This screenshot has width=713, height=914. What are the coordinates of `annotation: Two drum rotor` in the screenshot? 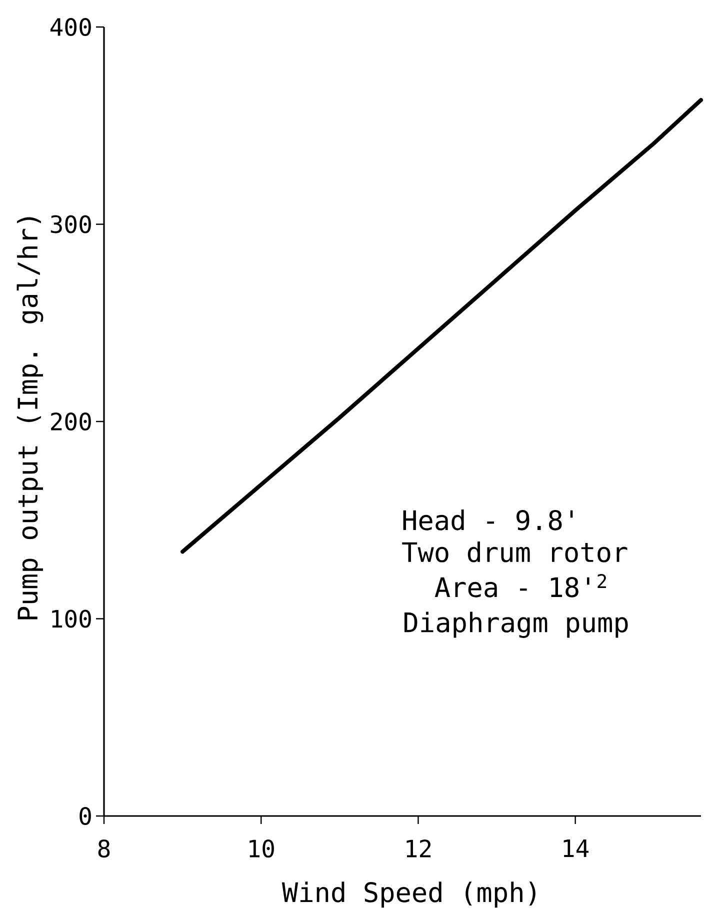 It's located at (515, 551).